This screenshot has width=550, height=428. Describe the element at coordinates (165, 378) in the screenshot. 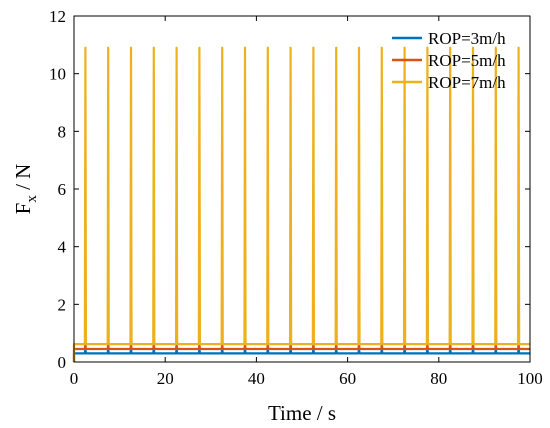

I see `x-tick-label: 20` at that location.